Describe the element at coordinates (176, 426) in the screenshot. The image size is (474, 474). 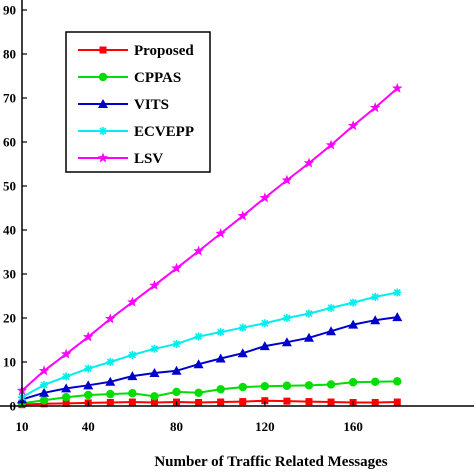
I see `x-tick-label: 80` at that location.